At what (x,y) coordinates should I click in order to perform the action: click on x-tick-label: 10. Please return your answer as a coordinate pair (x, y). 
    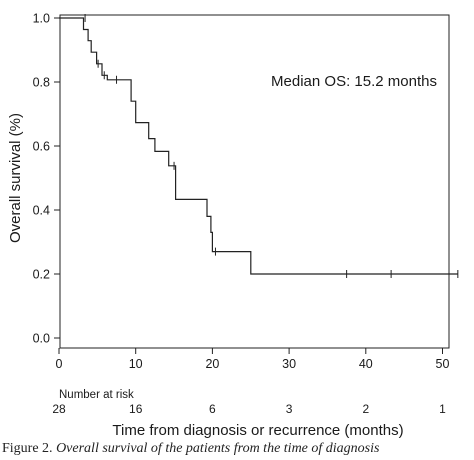
    Looking at the image, I should click on (136, 364).